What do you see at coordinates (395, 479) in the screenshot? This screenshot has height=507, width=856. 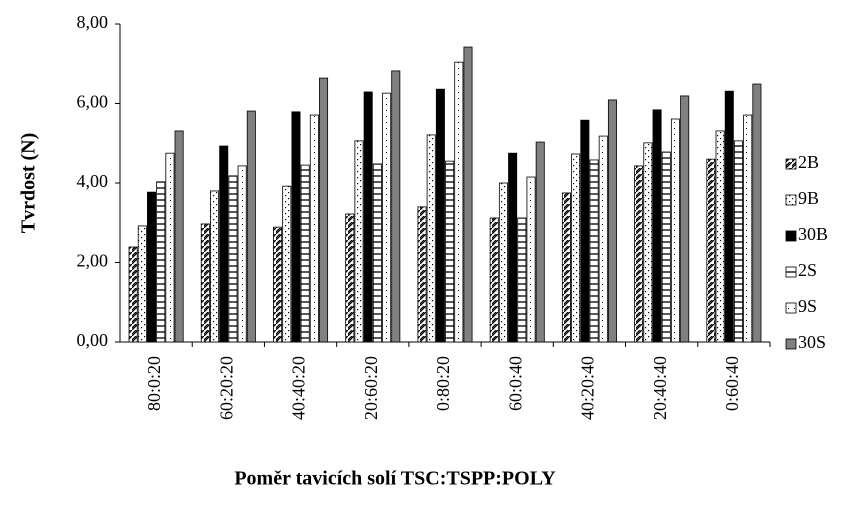 I see `x-axis-title: Poměr tavicích solí TSC:TSPP:POLY` at bounding box center [395, 479].